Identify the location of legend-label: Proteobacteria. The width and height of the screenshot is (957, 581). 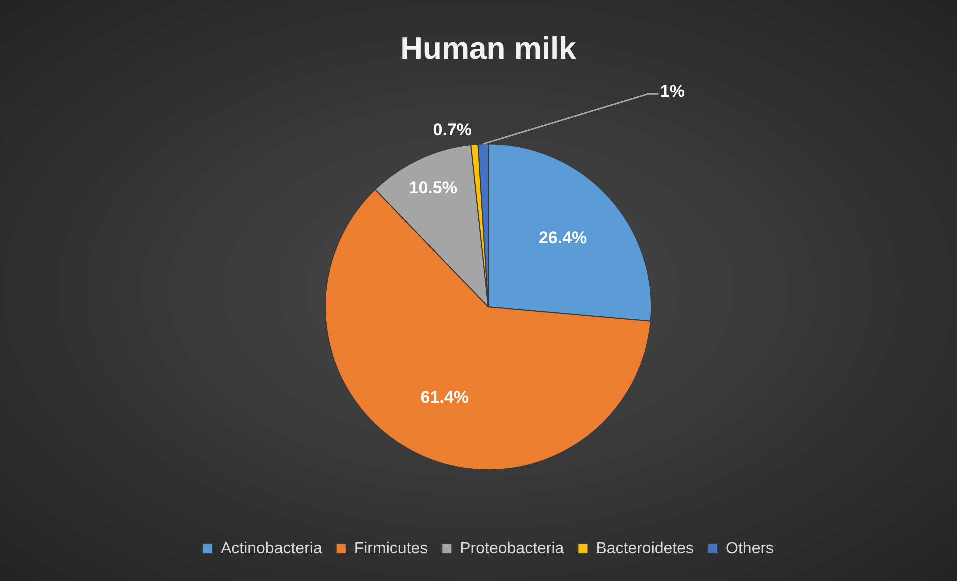
(512, 549).